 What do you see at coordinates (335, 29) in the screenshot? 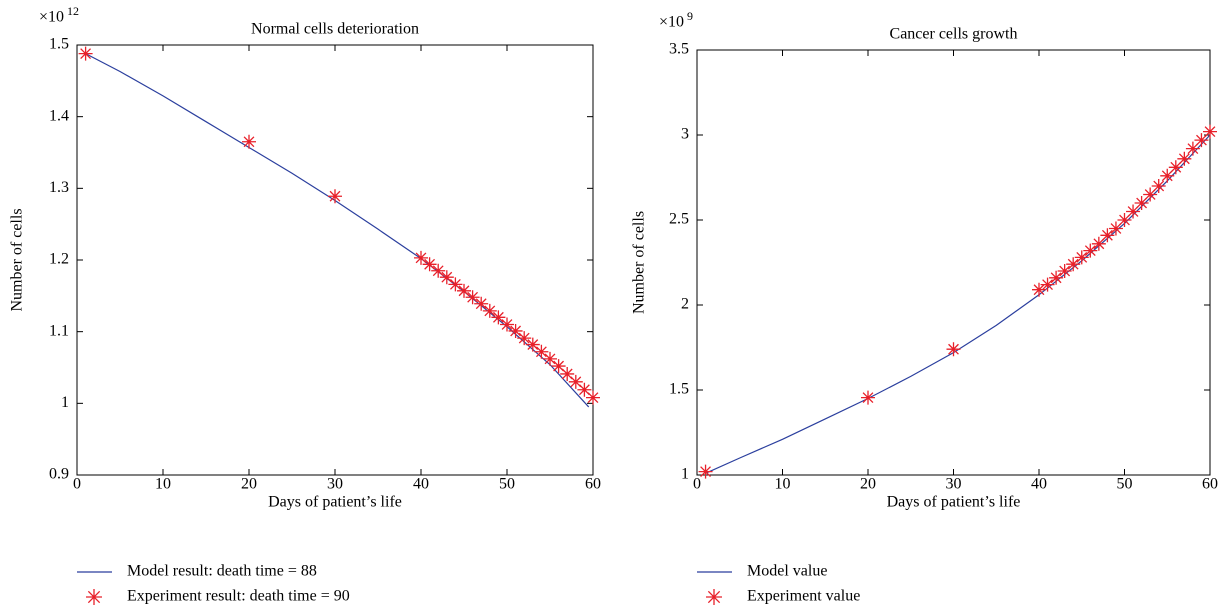
I see `chart-title: Normal cells deterioration` at bounding box center [335, 29].